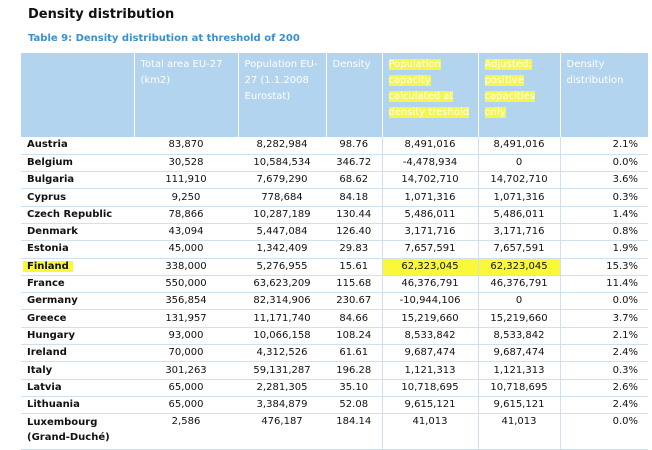  Describe the element at coordinates (429, 163) in the screenshot. I see `population-capacity-cell: -4,478,934` at that location.